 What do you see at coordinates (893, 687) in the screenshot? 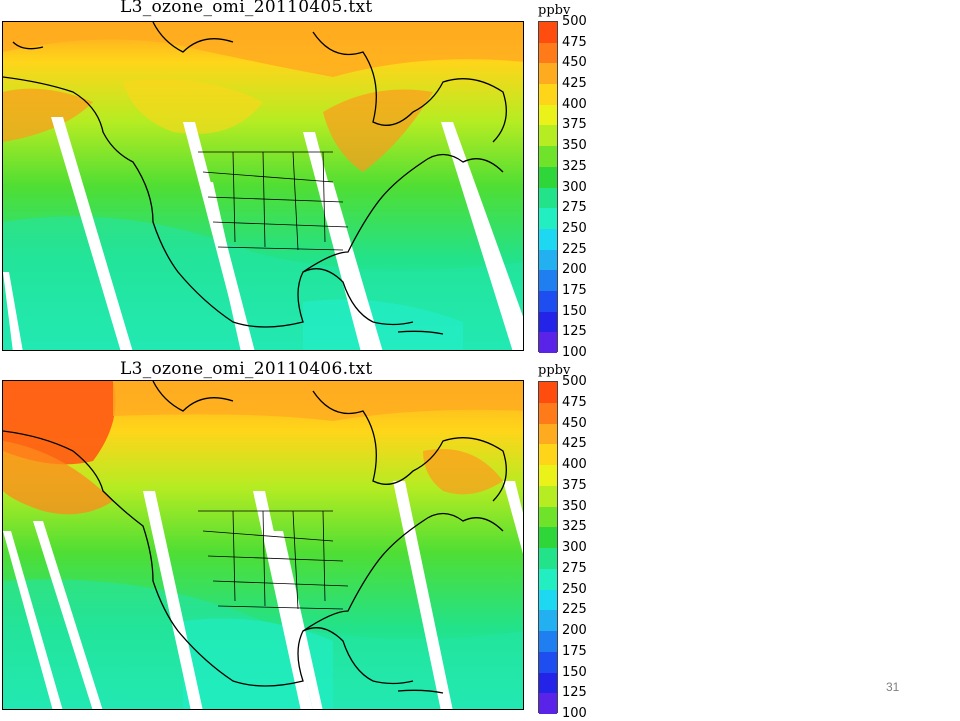
I see `page-number: 31` at bounding box center [893, 687].